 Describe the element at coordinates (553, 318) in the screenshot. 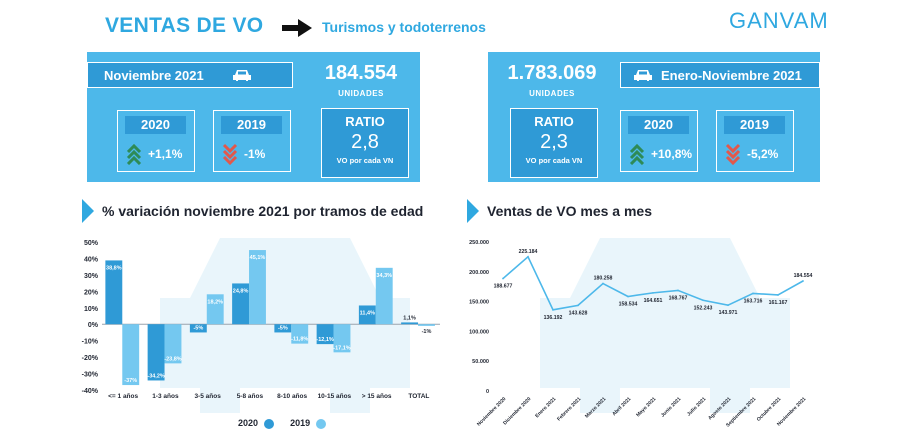

I see `point-data-label: 136.192` at that location.